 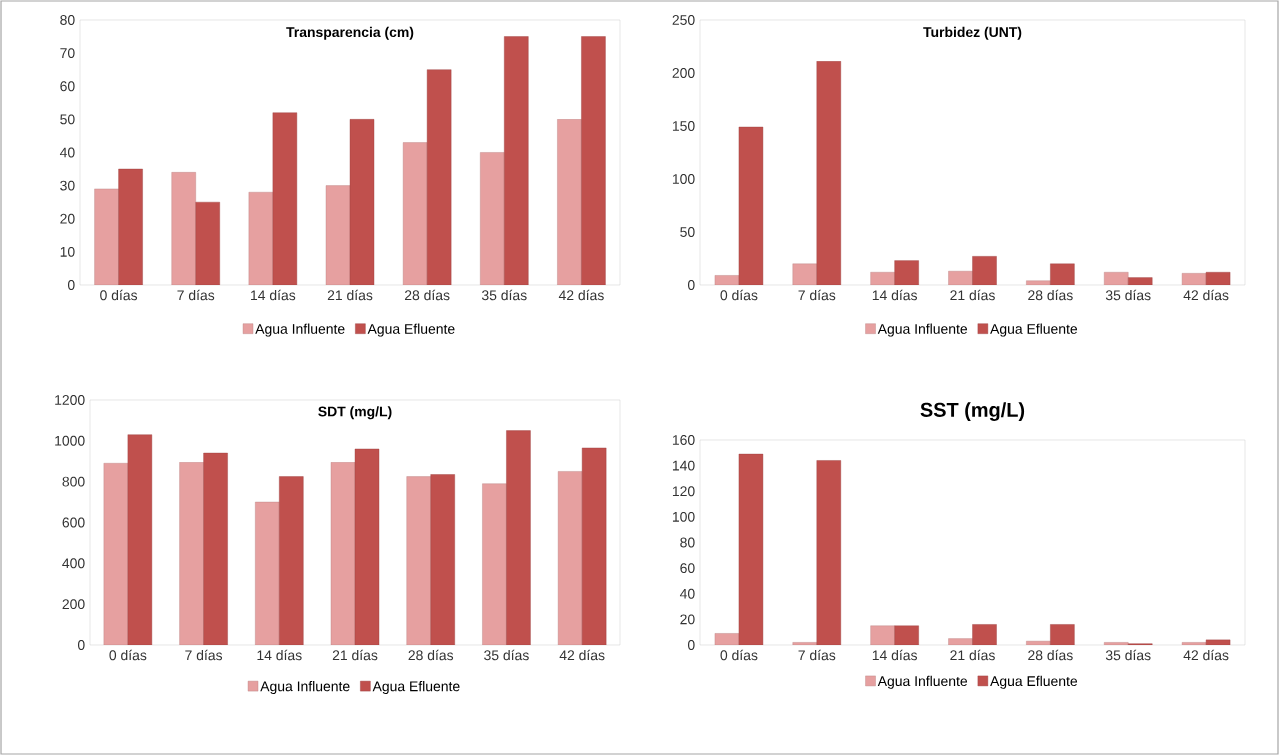 What do you see at coordinates (687, 619) in the screenshot?
I see `y-tick-label: 20` at bounding box center [687, 619].